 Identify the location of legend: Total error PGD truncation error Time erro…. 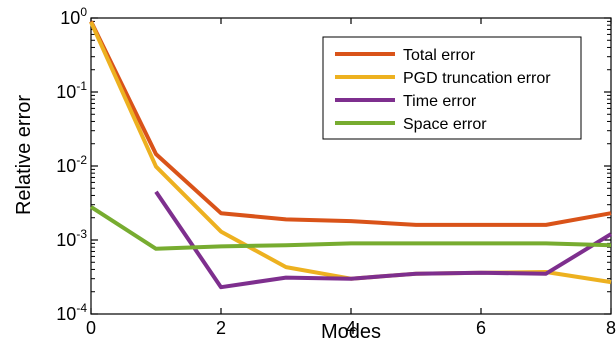
(452, 88).